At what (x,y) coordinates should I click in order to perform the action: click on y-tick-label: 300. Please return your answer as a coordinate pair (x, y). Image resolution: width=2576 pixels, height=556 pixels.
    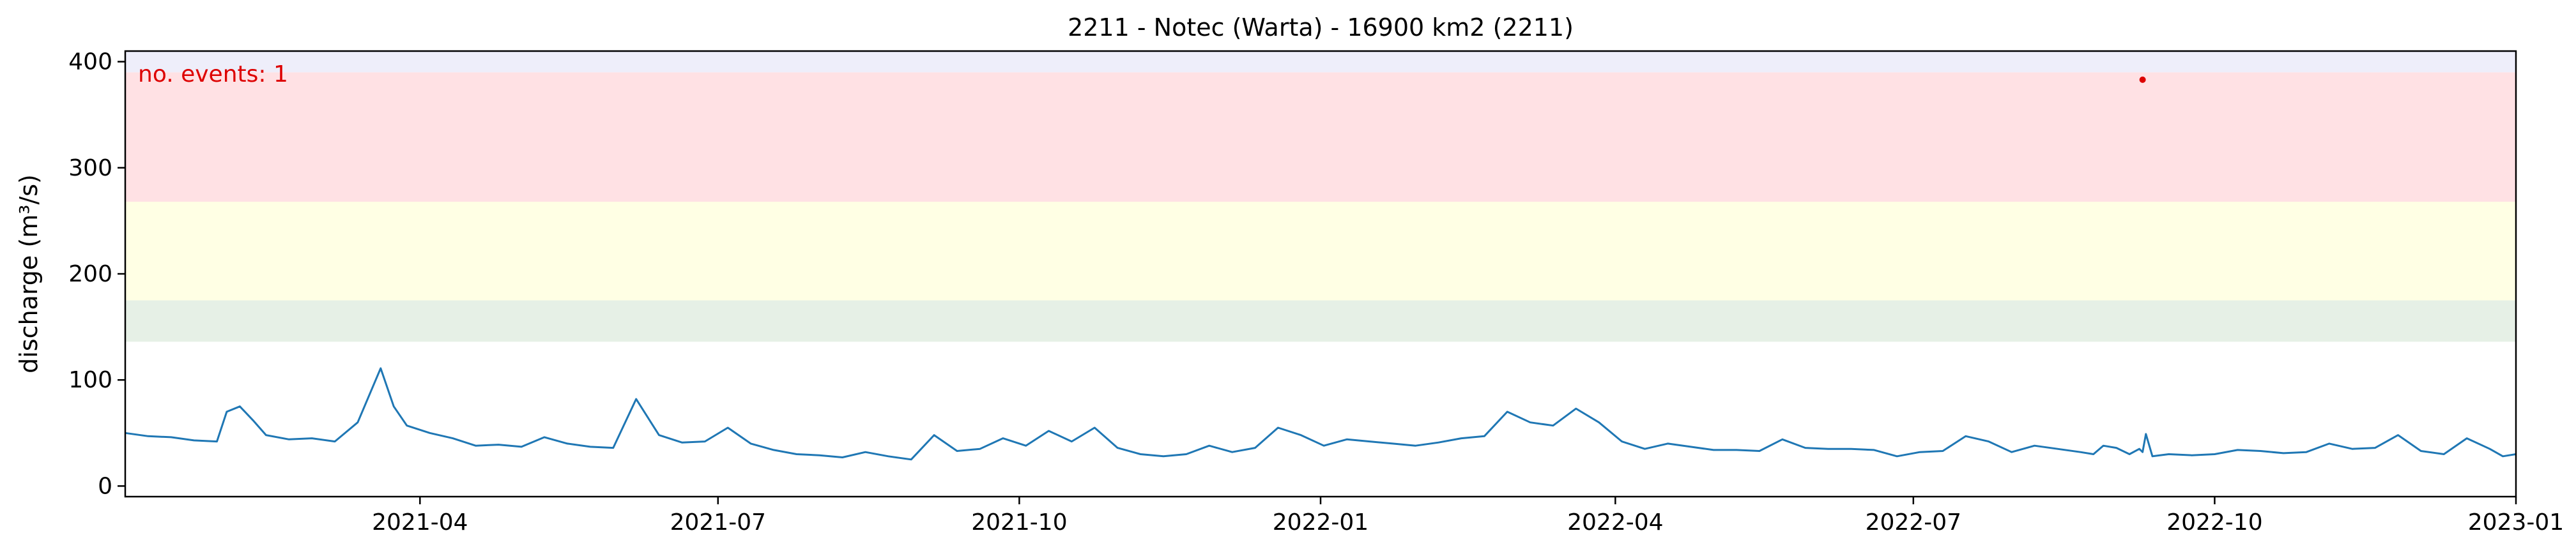
    Looking at the image, I should click on (90, 168).